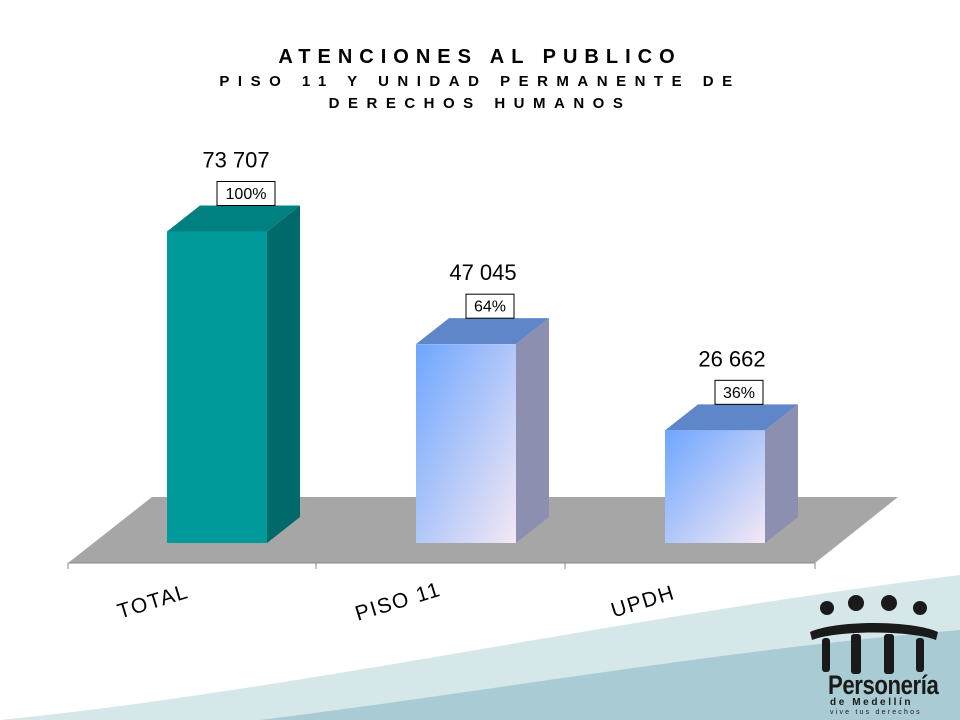 This screenshot has height=720, width=960. Describe the element at coordinates (153, 601) in the screenshot. I see `category-label-1: TOTAL` at that location.